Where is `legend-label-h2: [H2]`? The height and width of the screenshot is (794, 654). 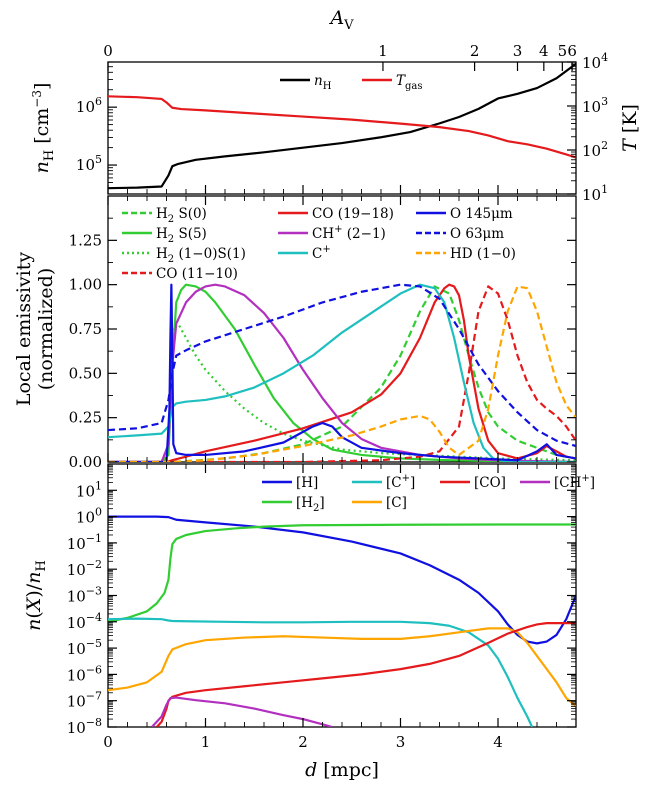
legend-label-h2: [H2] is located at coordinates (310, 504).